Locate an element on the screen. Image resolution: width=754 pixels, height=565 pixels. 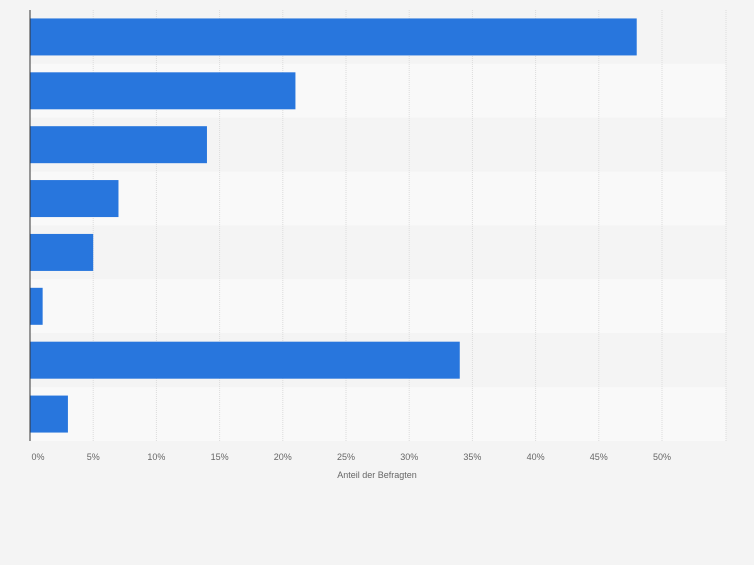
x-tick-label: 50% is located at coordinates (662, 457).